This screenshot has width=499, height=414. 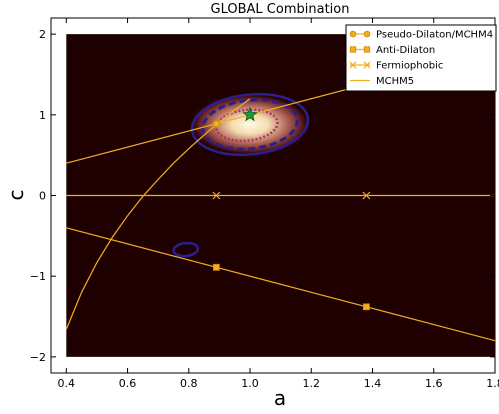 I want to click on y-tick-label-2: 0, so click(x=42, y=196).